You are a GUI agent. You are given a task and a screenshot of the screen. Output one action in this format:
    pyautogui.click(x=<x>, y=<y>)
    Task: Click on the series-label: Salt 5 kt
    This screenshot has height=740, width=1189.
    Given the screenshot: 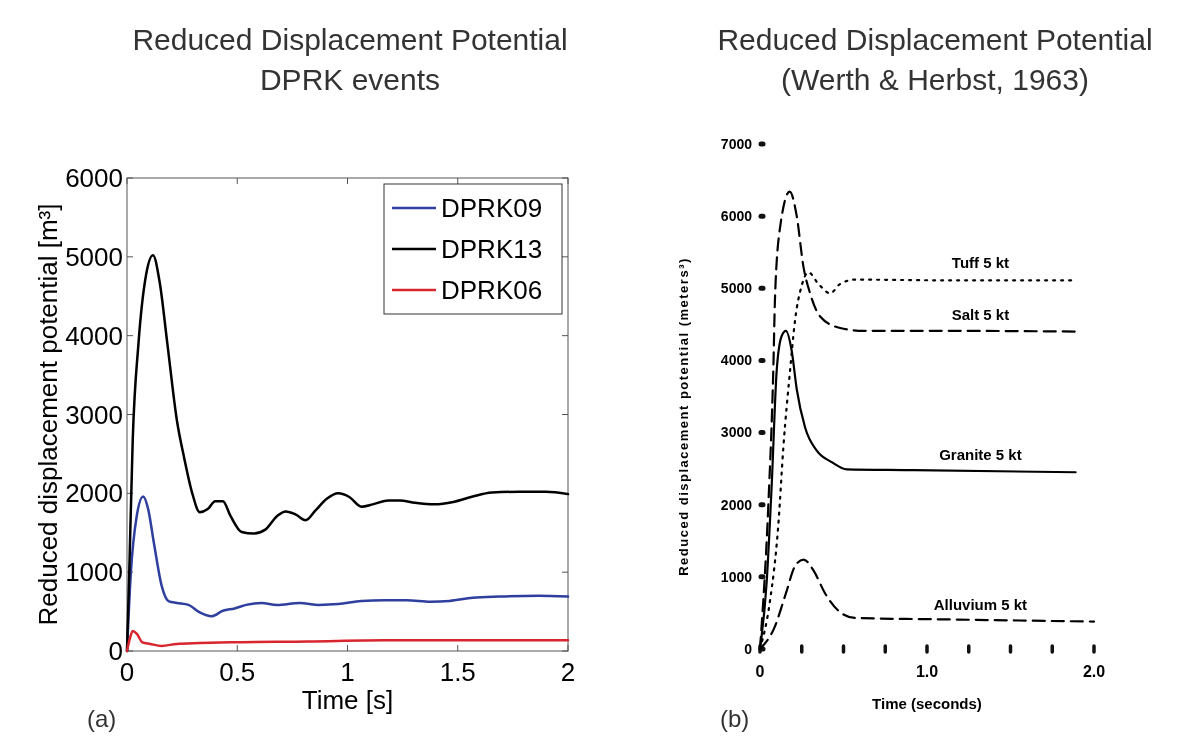 What is the action you would take?
    pyautogui.click(x=980, y=314)
    